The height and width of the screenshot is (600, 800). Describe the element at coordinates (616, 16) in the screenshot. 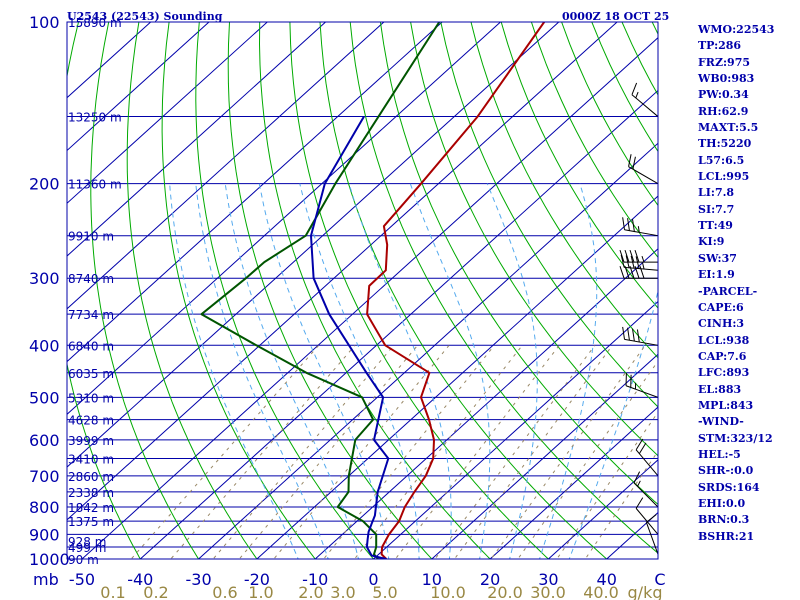

I see `sounding-time: 0000Z 18 OCT 25` at that location.